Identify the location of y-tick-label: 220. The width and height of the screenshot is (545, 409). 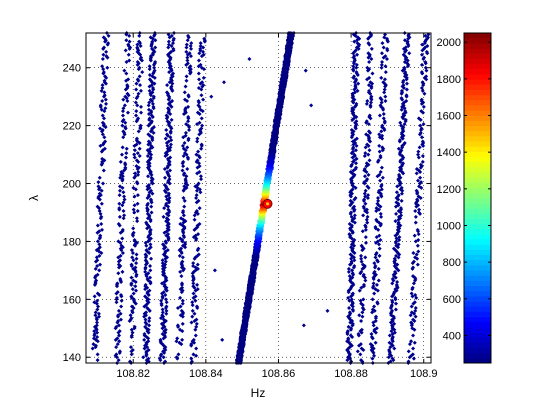
(72, 127).